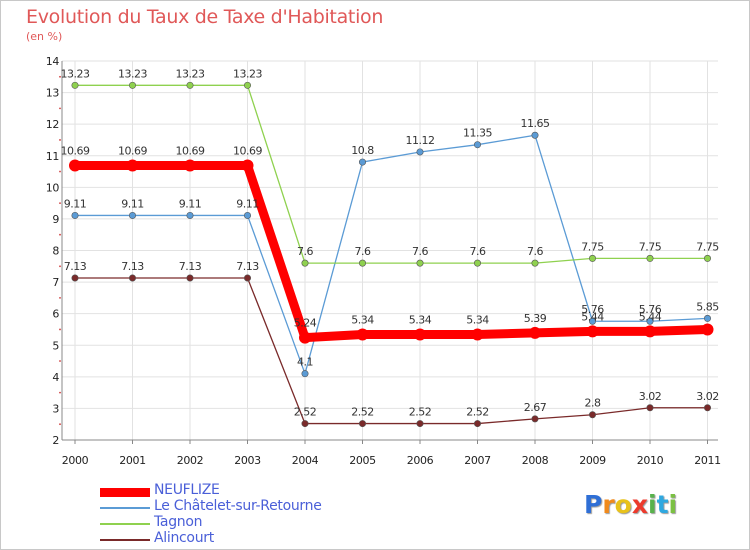  I want to click on legend-label: Le Châtelet-sur-Retourne, so click(238, 506).